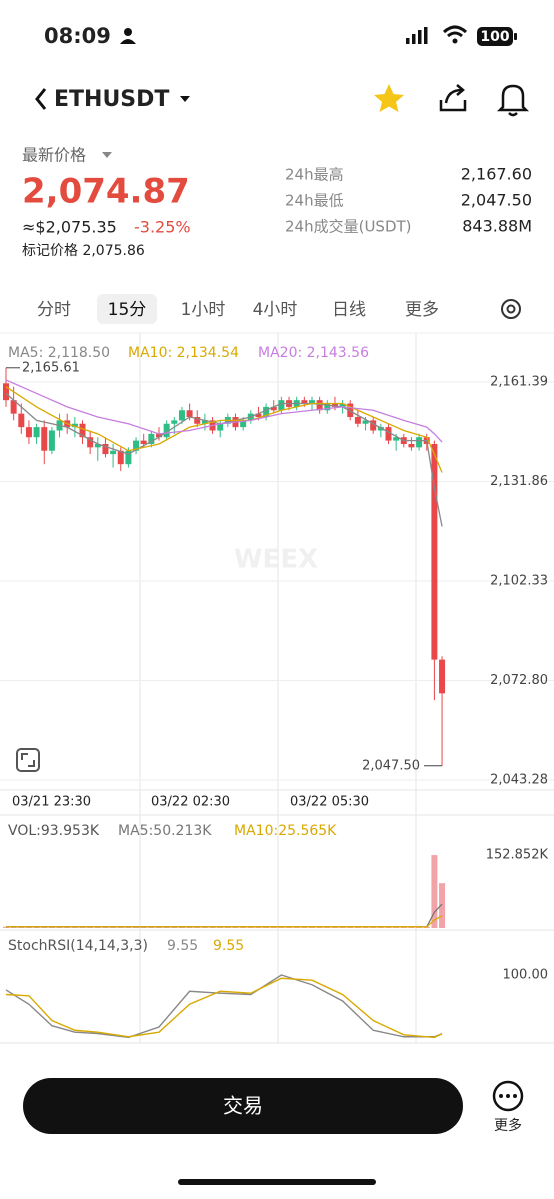 The width and height of the screenshot is (554, 1199). What do you see at coordinates (314, 175) in the screenshot?
I see `stat-label: 24h最高` at bounding box center [314, 175].